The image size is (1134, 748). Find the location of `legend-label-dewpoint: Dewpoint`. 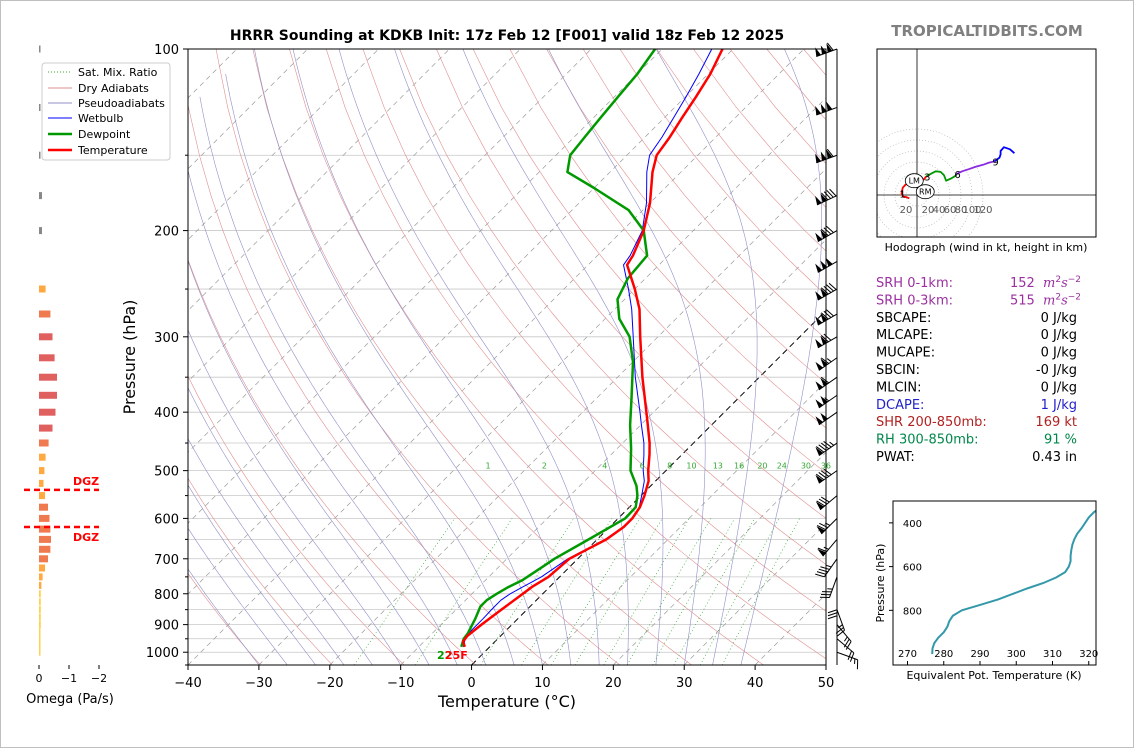

legend-label-dewpoint: Dewpoint is located at coordinates (104, 134).